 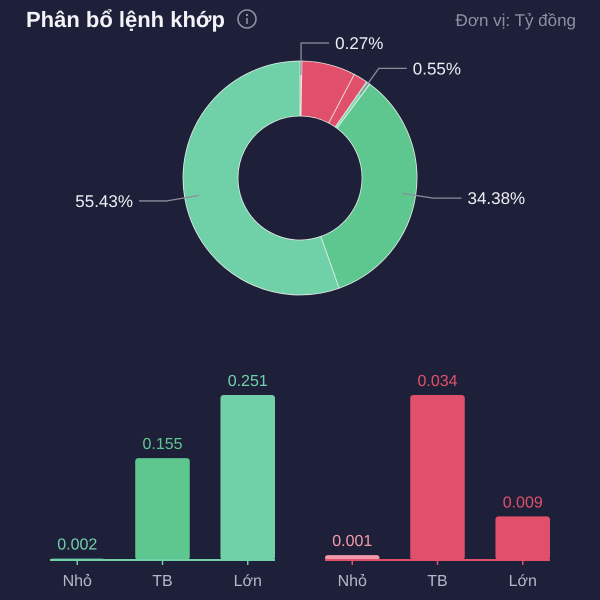 I want to click on data-label: 55.43%, so click(x=104, y=201).